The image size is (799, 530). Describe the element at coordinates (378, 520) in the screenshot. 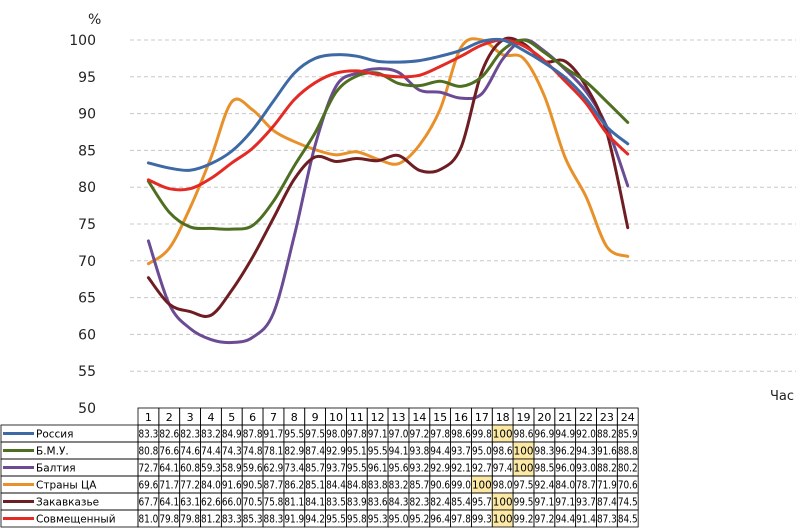

I see `data-label: 95.3` at that location.